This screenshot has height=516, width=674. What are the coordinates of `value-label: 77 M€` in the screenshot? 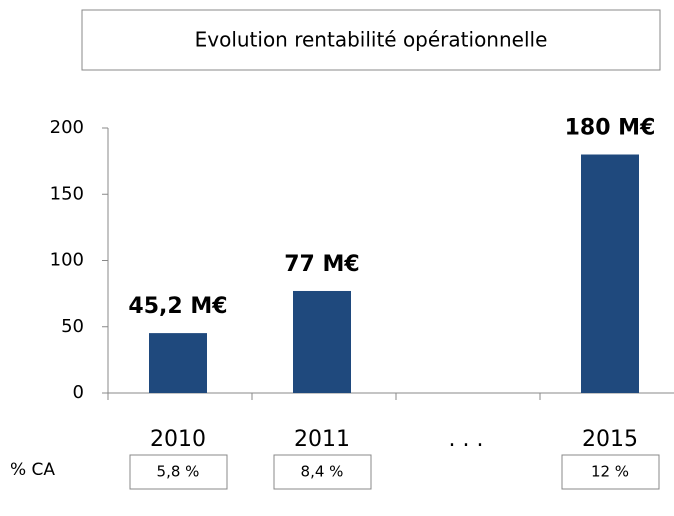 It's located at (321, 264).